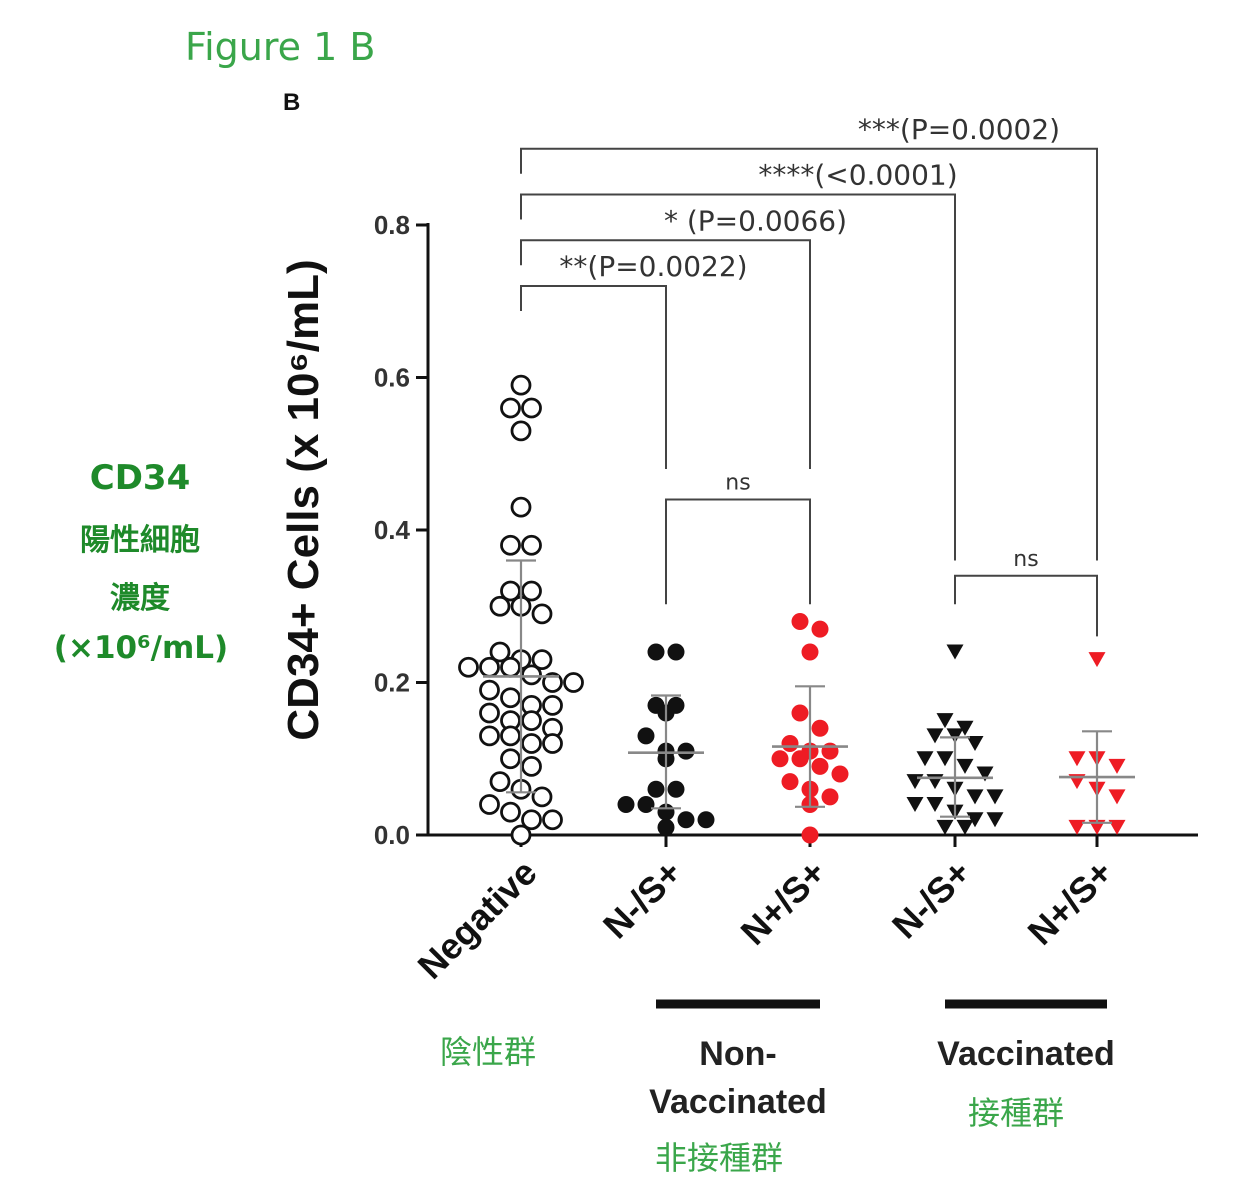 This screenshot has height=1200, width=1239. I want to click on jp-group-non-vaccinated: 非接種群, so click(719, 1158).